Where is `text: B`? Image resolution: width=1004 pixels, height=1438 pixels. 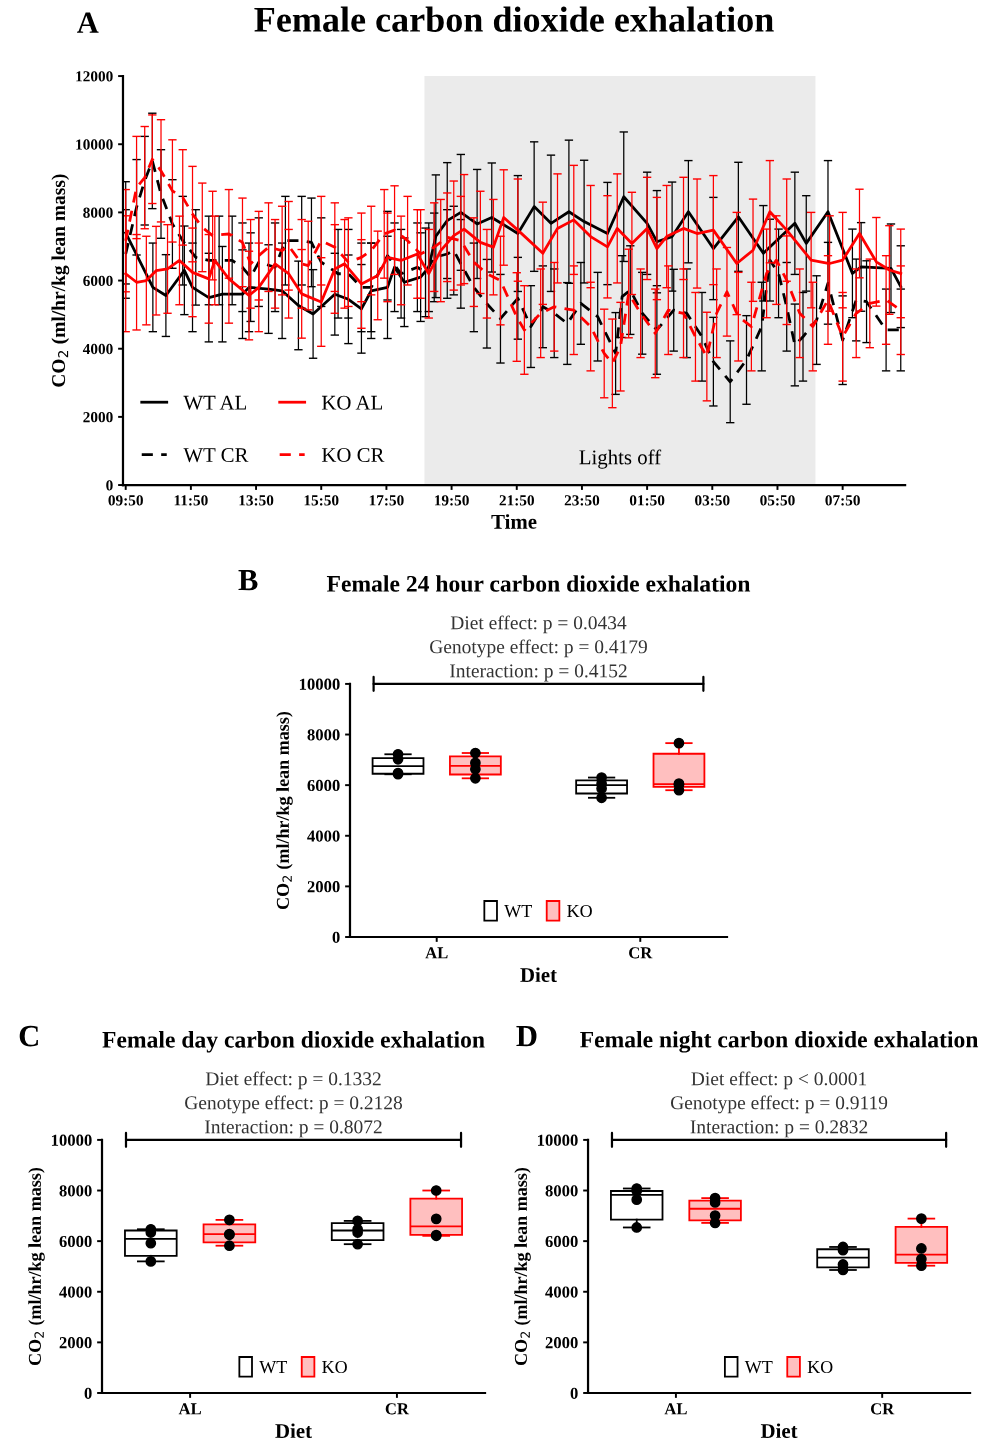
text: B is located at coordinates (248, 580).